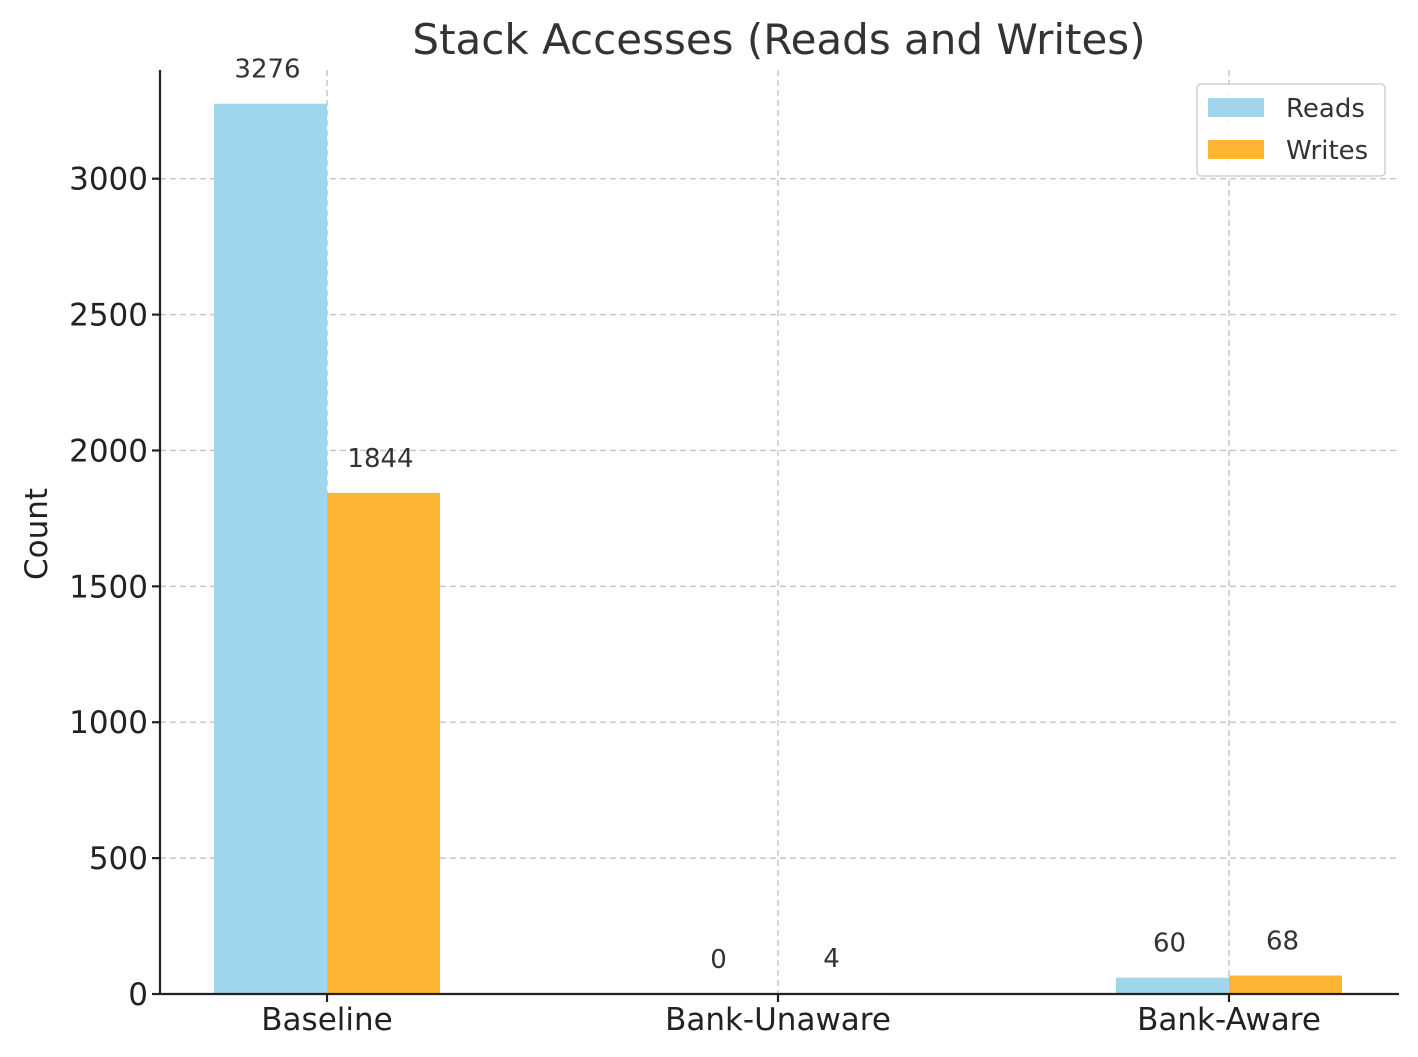  What do you see at coordinates (326, 1020) in the screenshot?
I see `x-tick-label: Baseline` at bounding box center [326, 1020].